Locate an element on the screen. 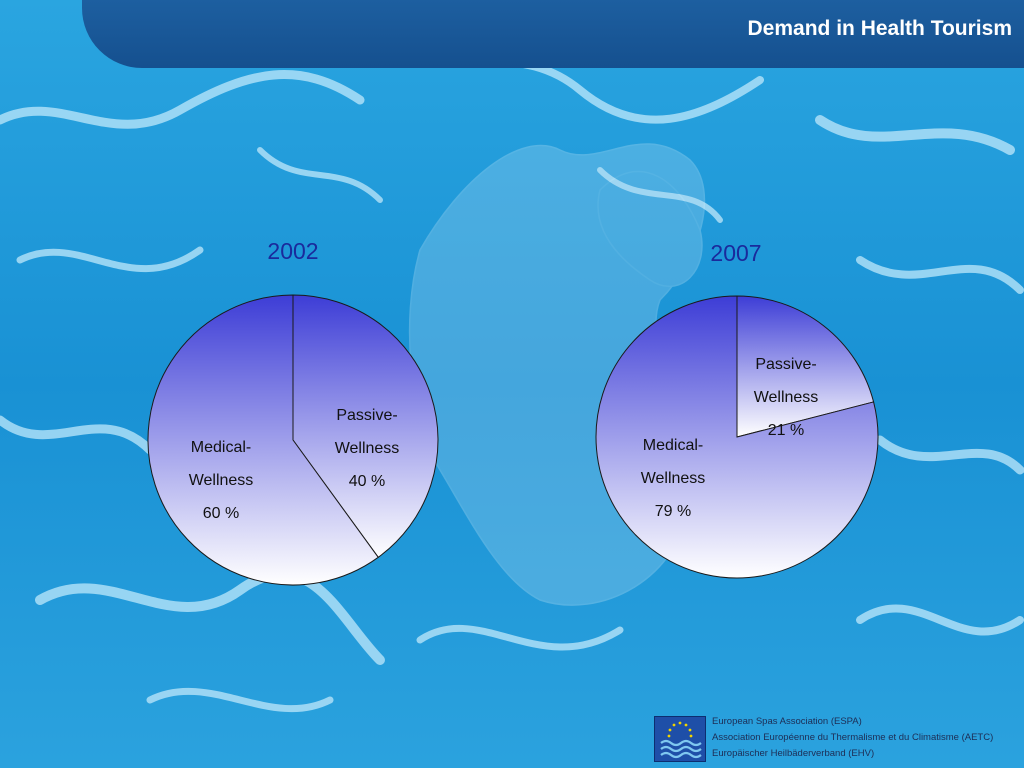 The image size is (1024, 768). eu-stars-waves-logo-icon is located at coordinates (680, 739).